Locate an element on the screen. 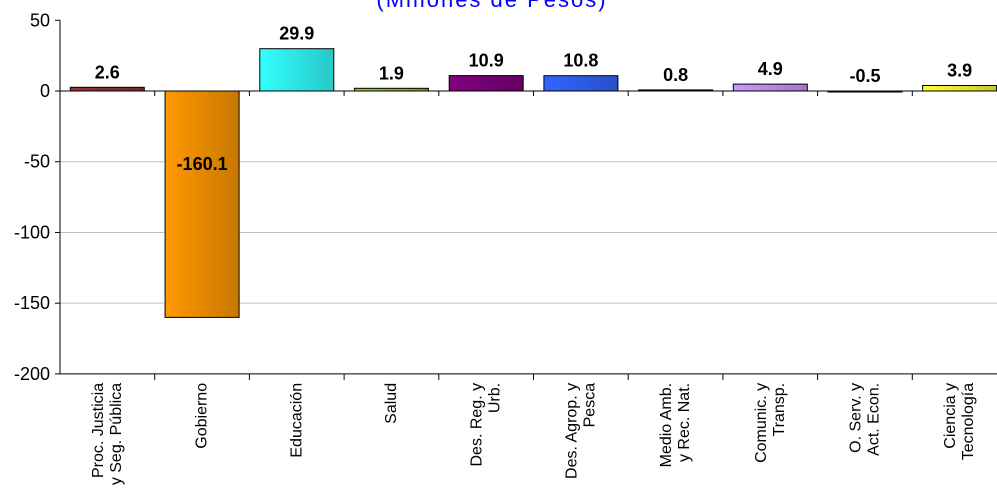 The width and height of the screenshot is (997, 500). x-tick-label-o-serv-y-act-econ: Act. Econ. is located at coordinates (874, 419).